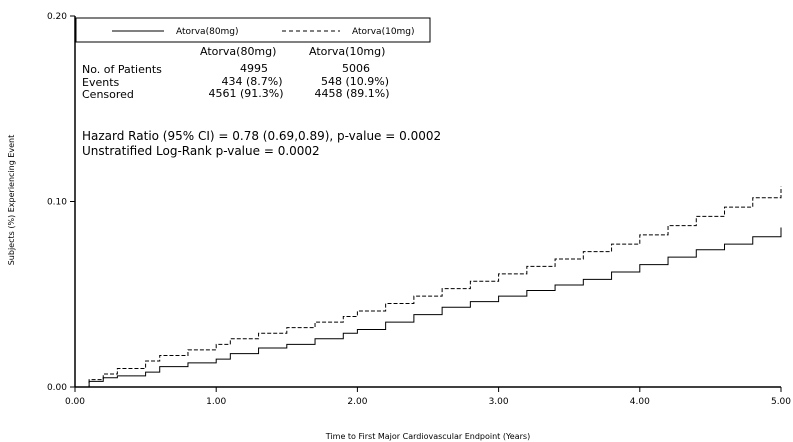 This screenshot has height=442, width=793. Describe the element at coordinates (75, 402) in the screenshot. I see `x-tick-label: 0.00` at that location.